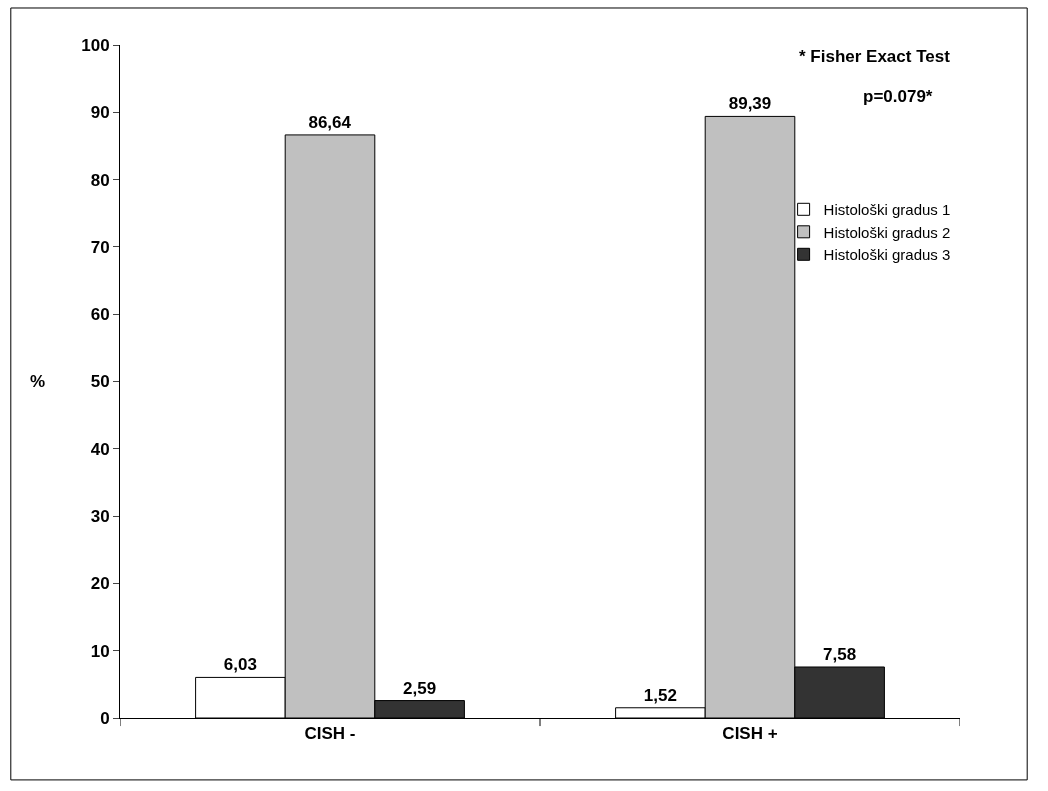 This screenshot has height=791, width=1048. What do you see at coordinates (898, 96) in the screenshot?
I see `annotation: p=0.079*` at bounding box center [898, 96].